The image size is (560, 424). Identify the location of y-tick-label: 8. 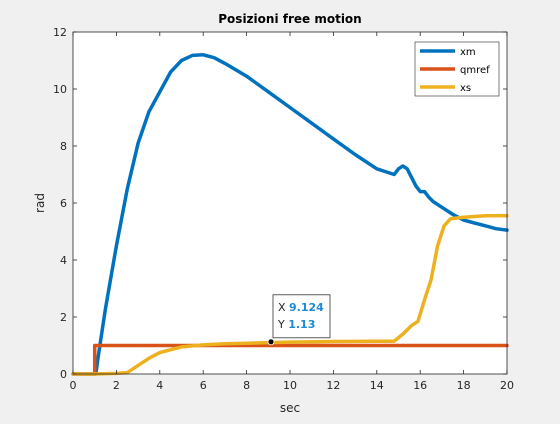
(63, 146).